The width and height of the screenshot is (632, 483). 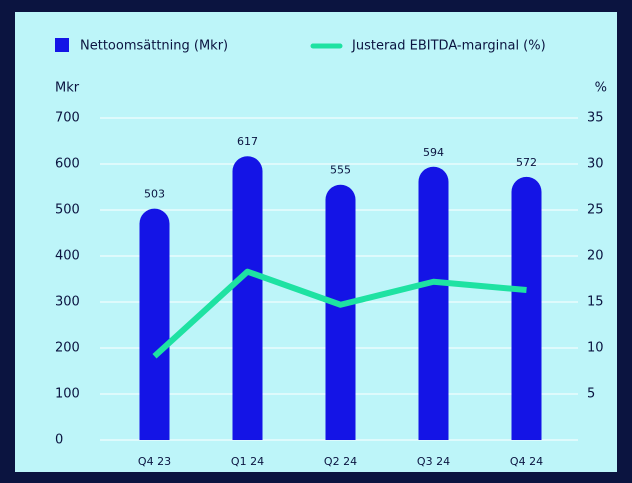 I want to click on y2-tick-label: 35, so click(x=595, y=118).